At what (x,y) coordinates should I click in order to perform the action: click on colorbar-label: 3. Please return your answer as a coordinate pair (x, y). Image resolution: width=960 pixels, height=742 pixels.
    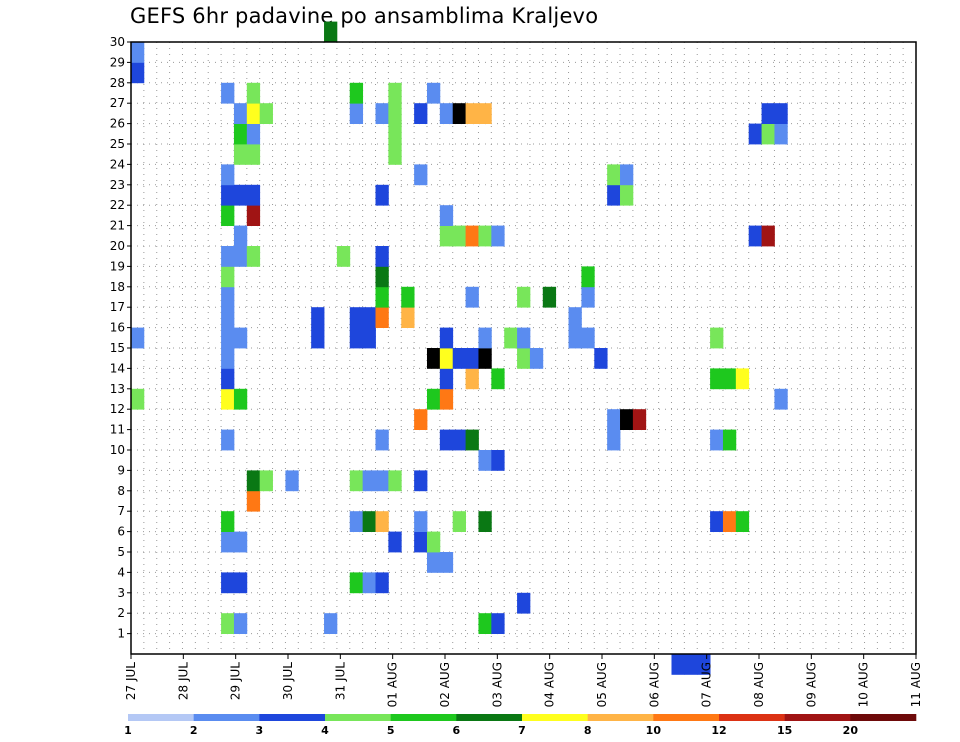
    Looking at the image, I should click on (260, 730).